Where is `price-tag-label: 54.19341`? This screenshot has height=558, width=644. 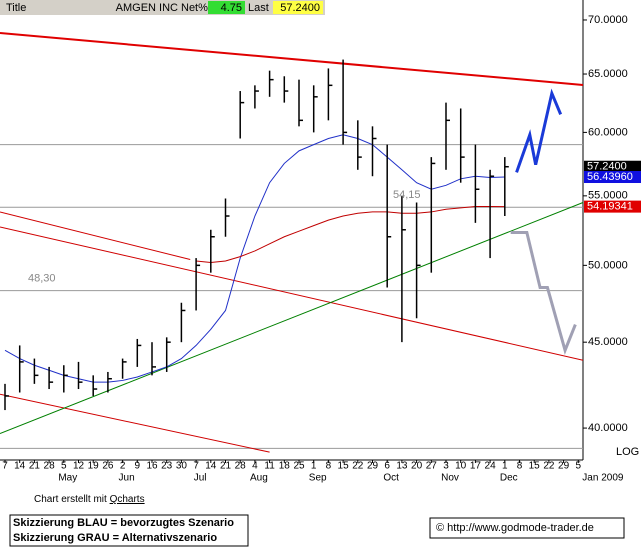 price-tag-label: 54.19341 is located at coordinates (610, 207).